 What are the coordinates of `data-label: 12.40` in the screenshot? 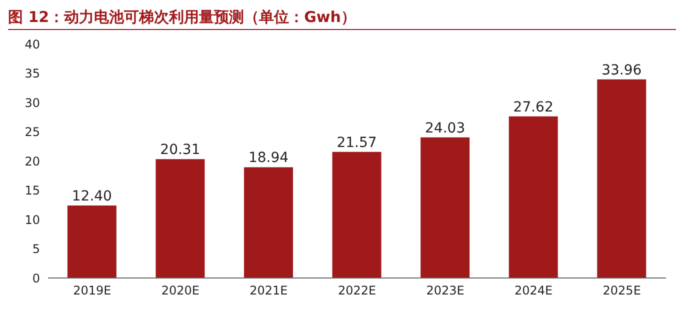 It's located at (92, 196).